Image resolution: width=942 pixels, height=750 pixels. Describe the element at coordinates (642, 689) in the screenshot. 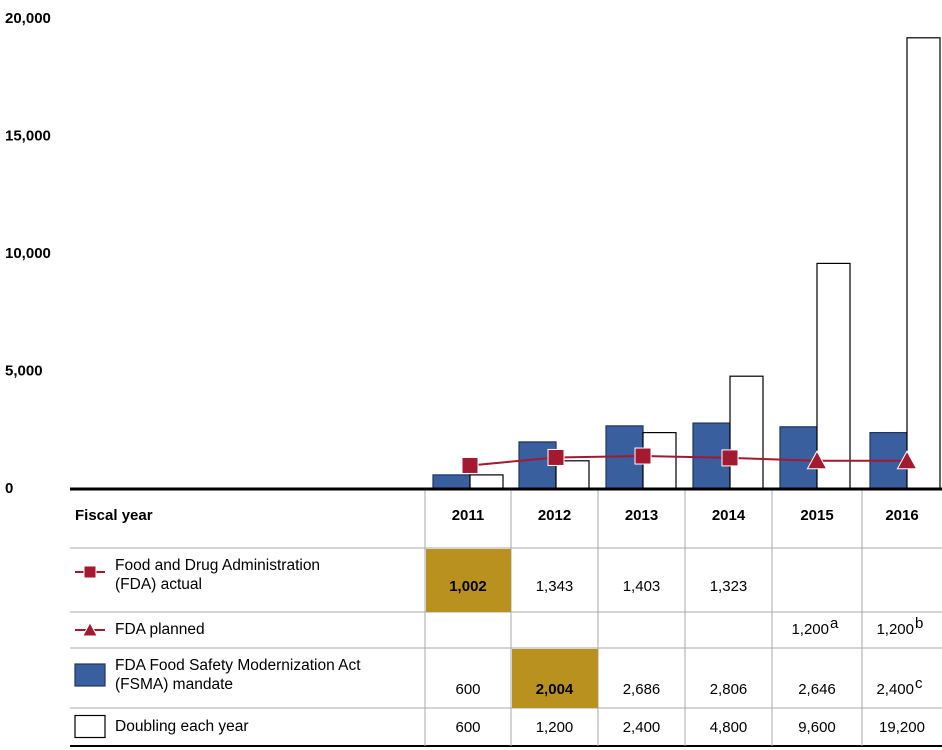

I see `value-label: 2,686` at that location.